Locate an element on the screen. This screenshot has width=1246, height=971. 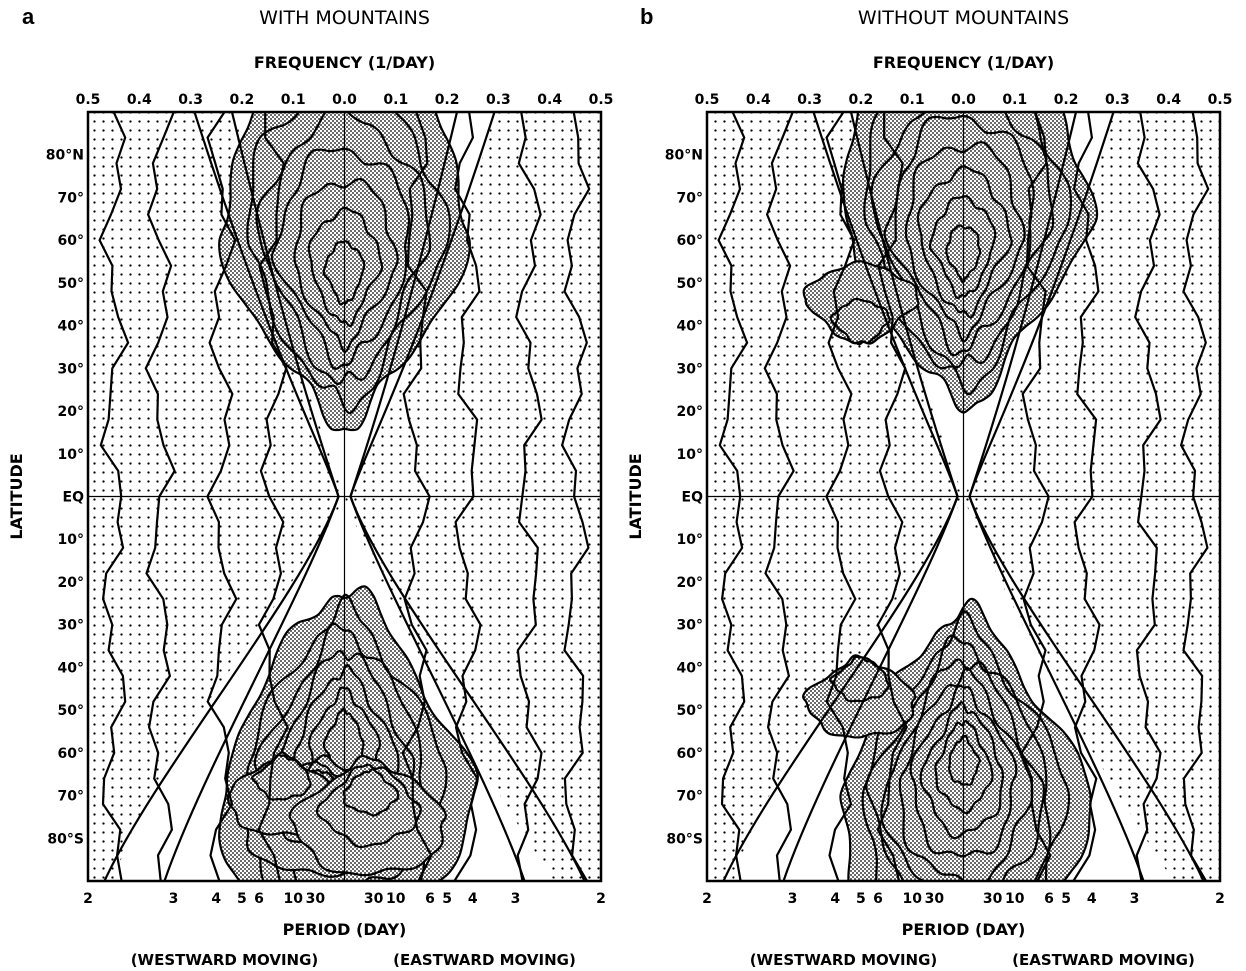
panel-title: WITHOUT MOUNTAINS is located at coordinates (963, 18).